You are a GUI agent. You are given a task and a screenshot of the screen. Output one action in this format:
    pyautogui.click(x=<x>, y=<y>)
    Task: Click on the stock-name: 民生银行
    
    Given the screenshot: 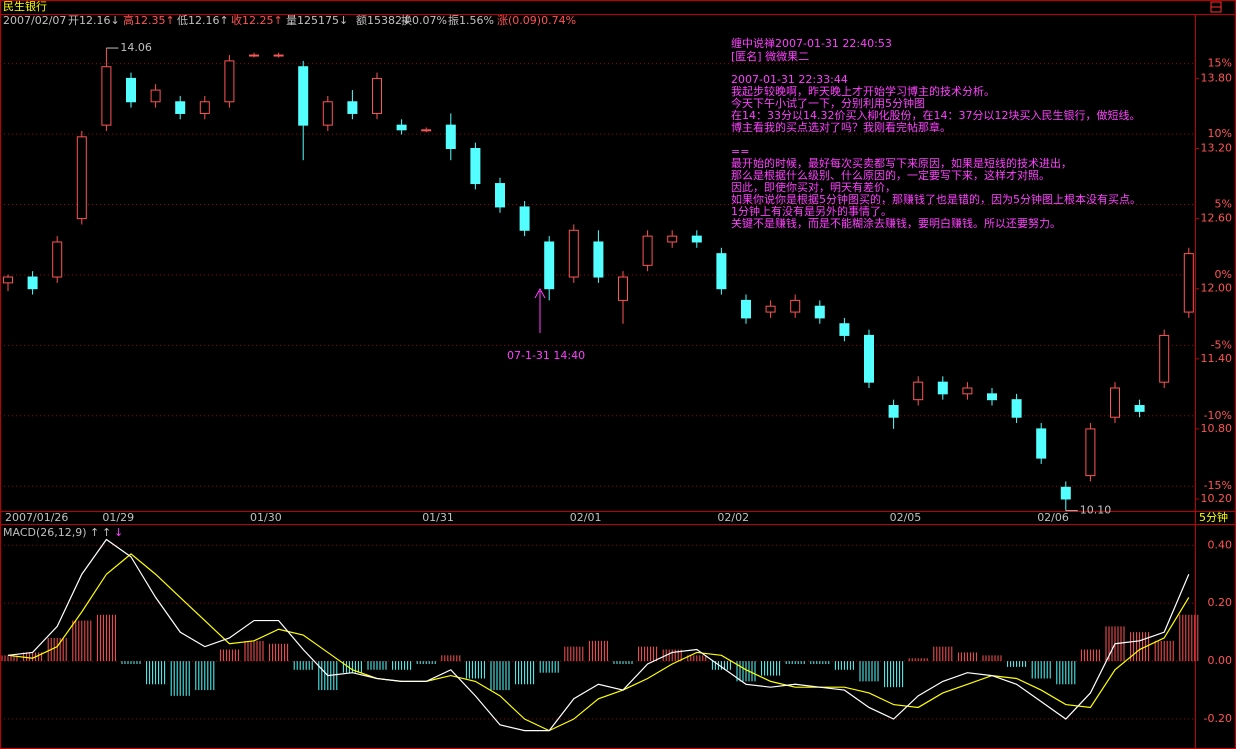 What is the action you would take?
    pyautogui.click(x=25, y=6)
    